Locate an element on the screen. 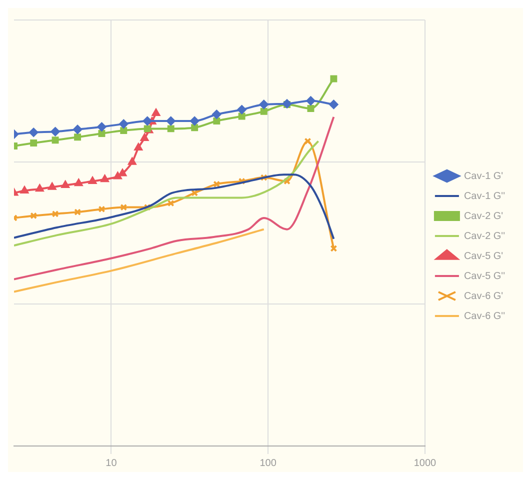  legend-label: Cav-1 G'' is located at coordinates (485, 196).